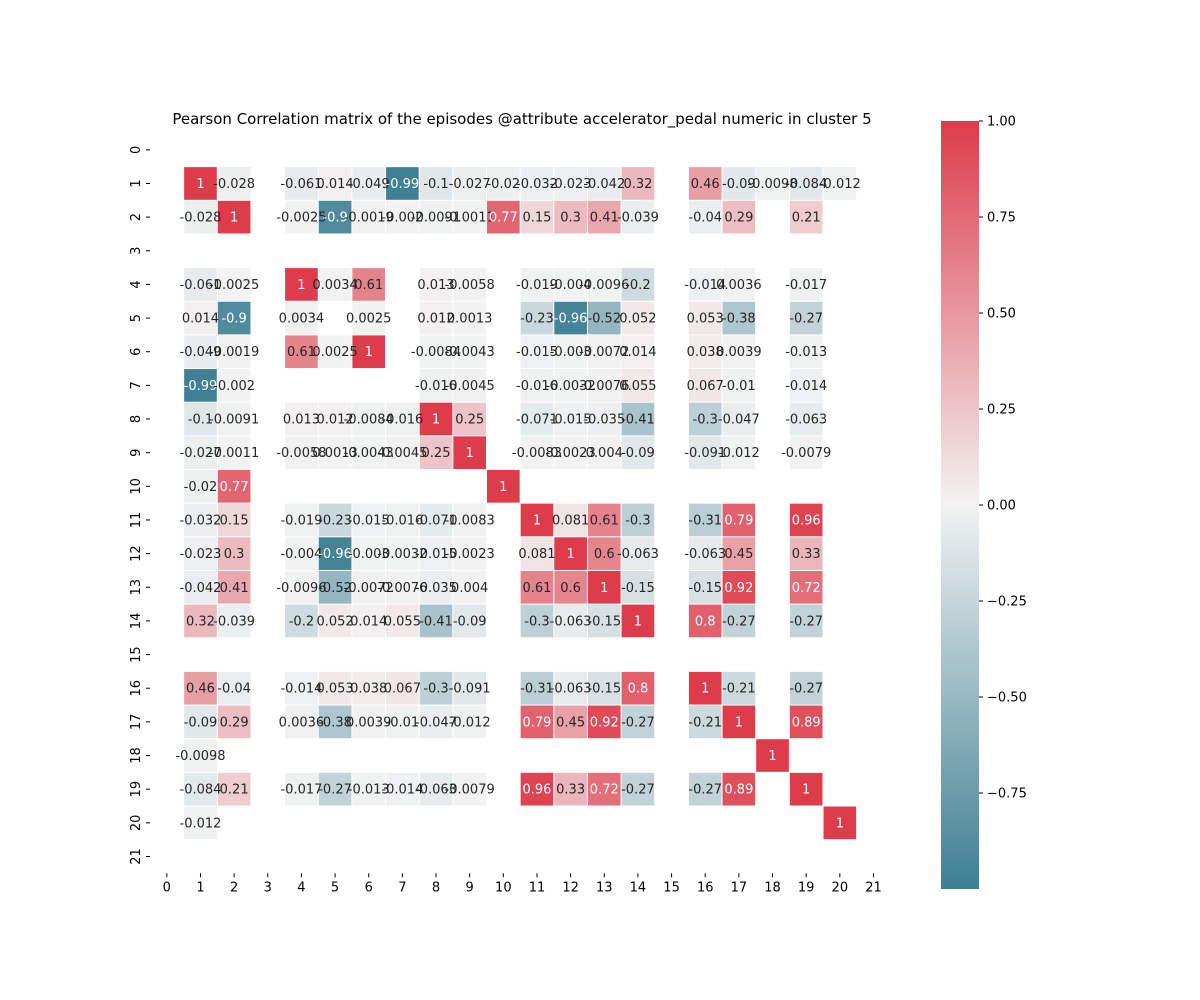  I want to click on heatmap-cell-r14-c19, so click(806, 621).